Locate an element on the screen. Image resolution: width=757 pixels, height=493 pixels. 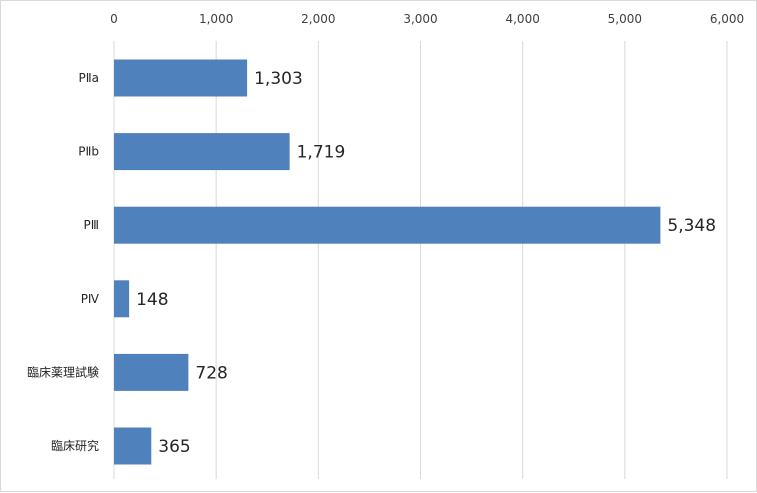
x-axis-tick-labels: 0 1,000 2,000 3,000 4,000 5,000 6,000 is located at coordinates (427, 19).